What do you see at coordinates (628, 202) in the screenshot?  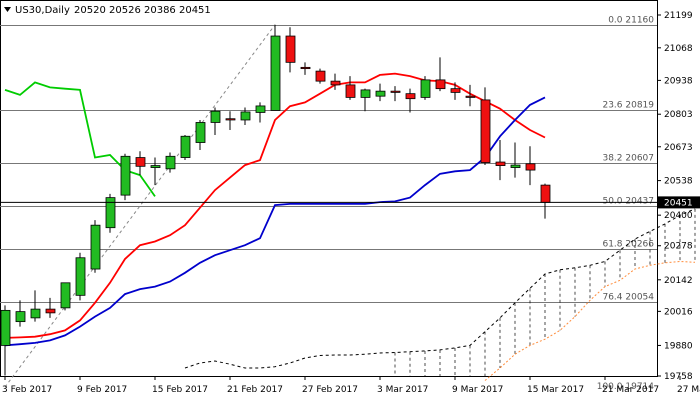 I see `fib-level-label: 50.0 20437` at bounding box center [628, 202].